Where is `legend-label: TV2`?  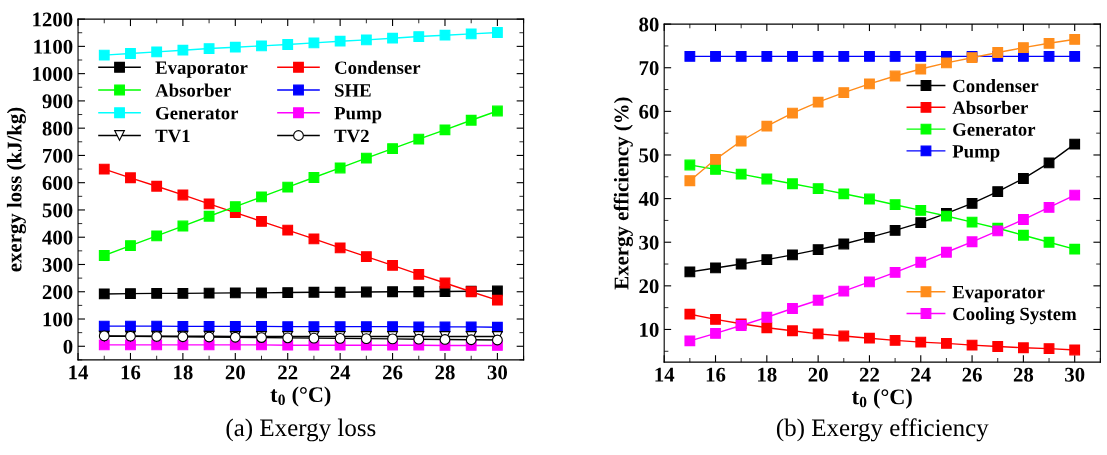
legend-label: TV2 is located at coordinates (351, 136).